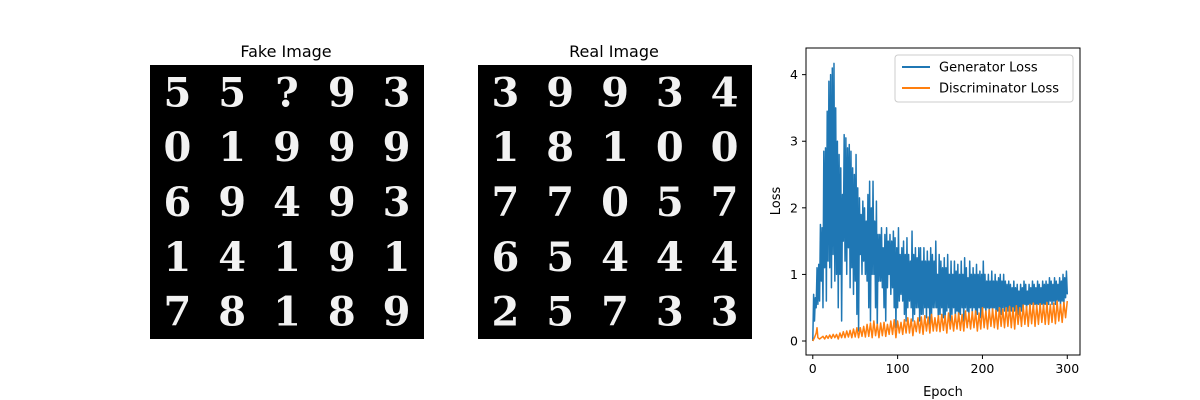 The height and width of the screenshot is (400, 1200). I want to click on x-axis-label: Epoch, so click(943, 392).